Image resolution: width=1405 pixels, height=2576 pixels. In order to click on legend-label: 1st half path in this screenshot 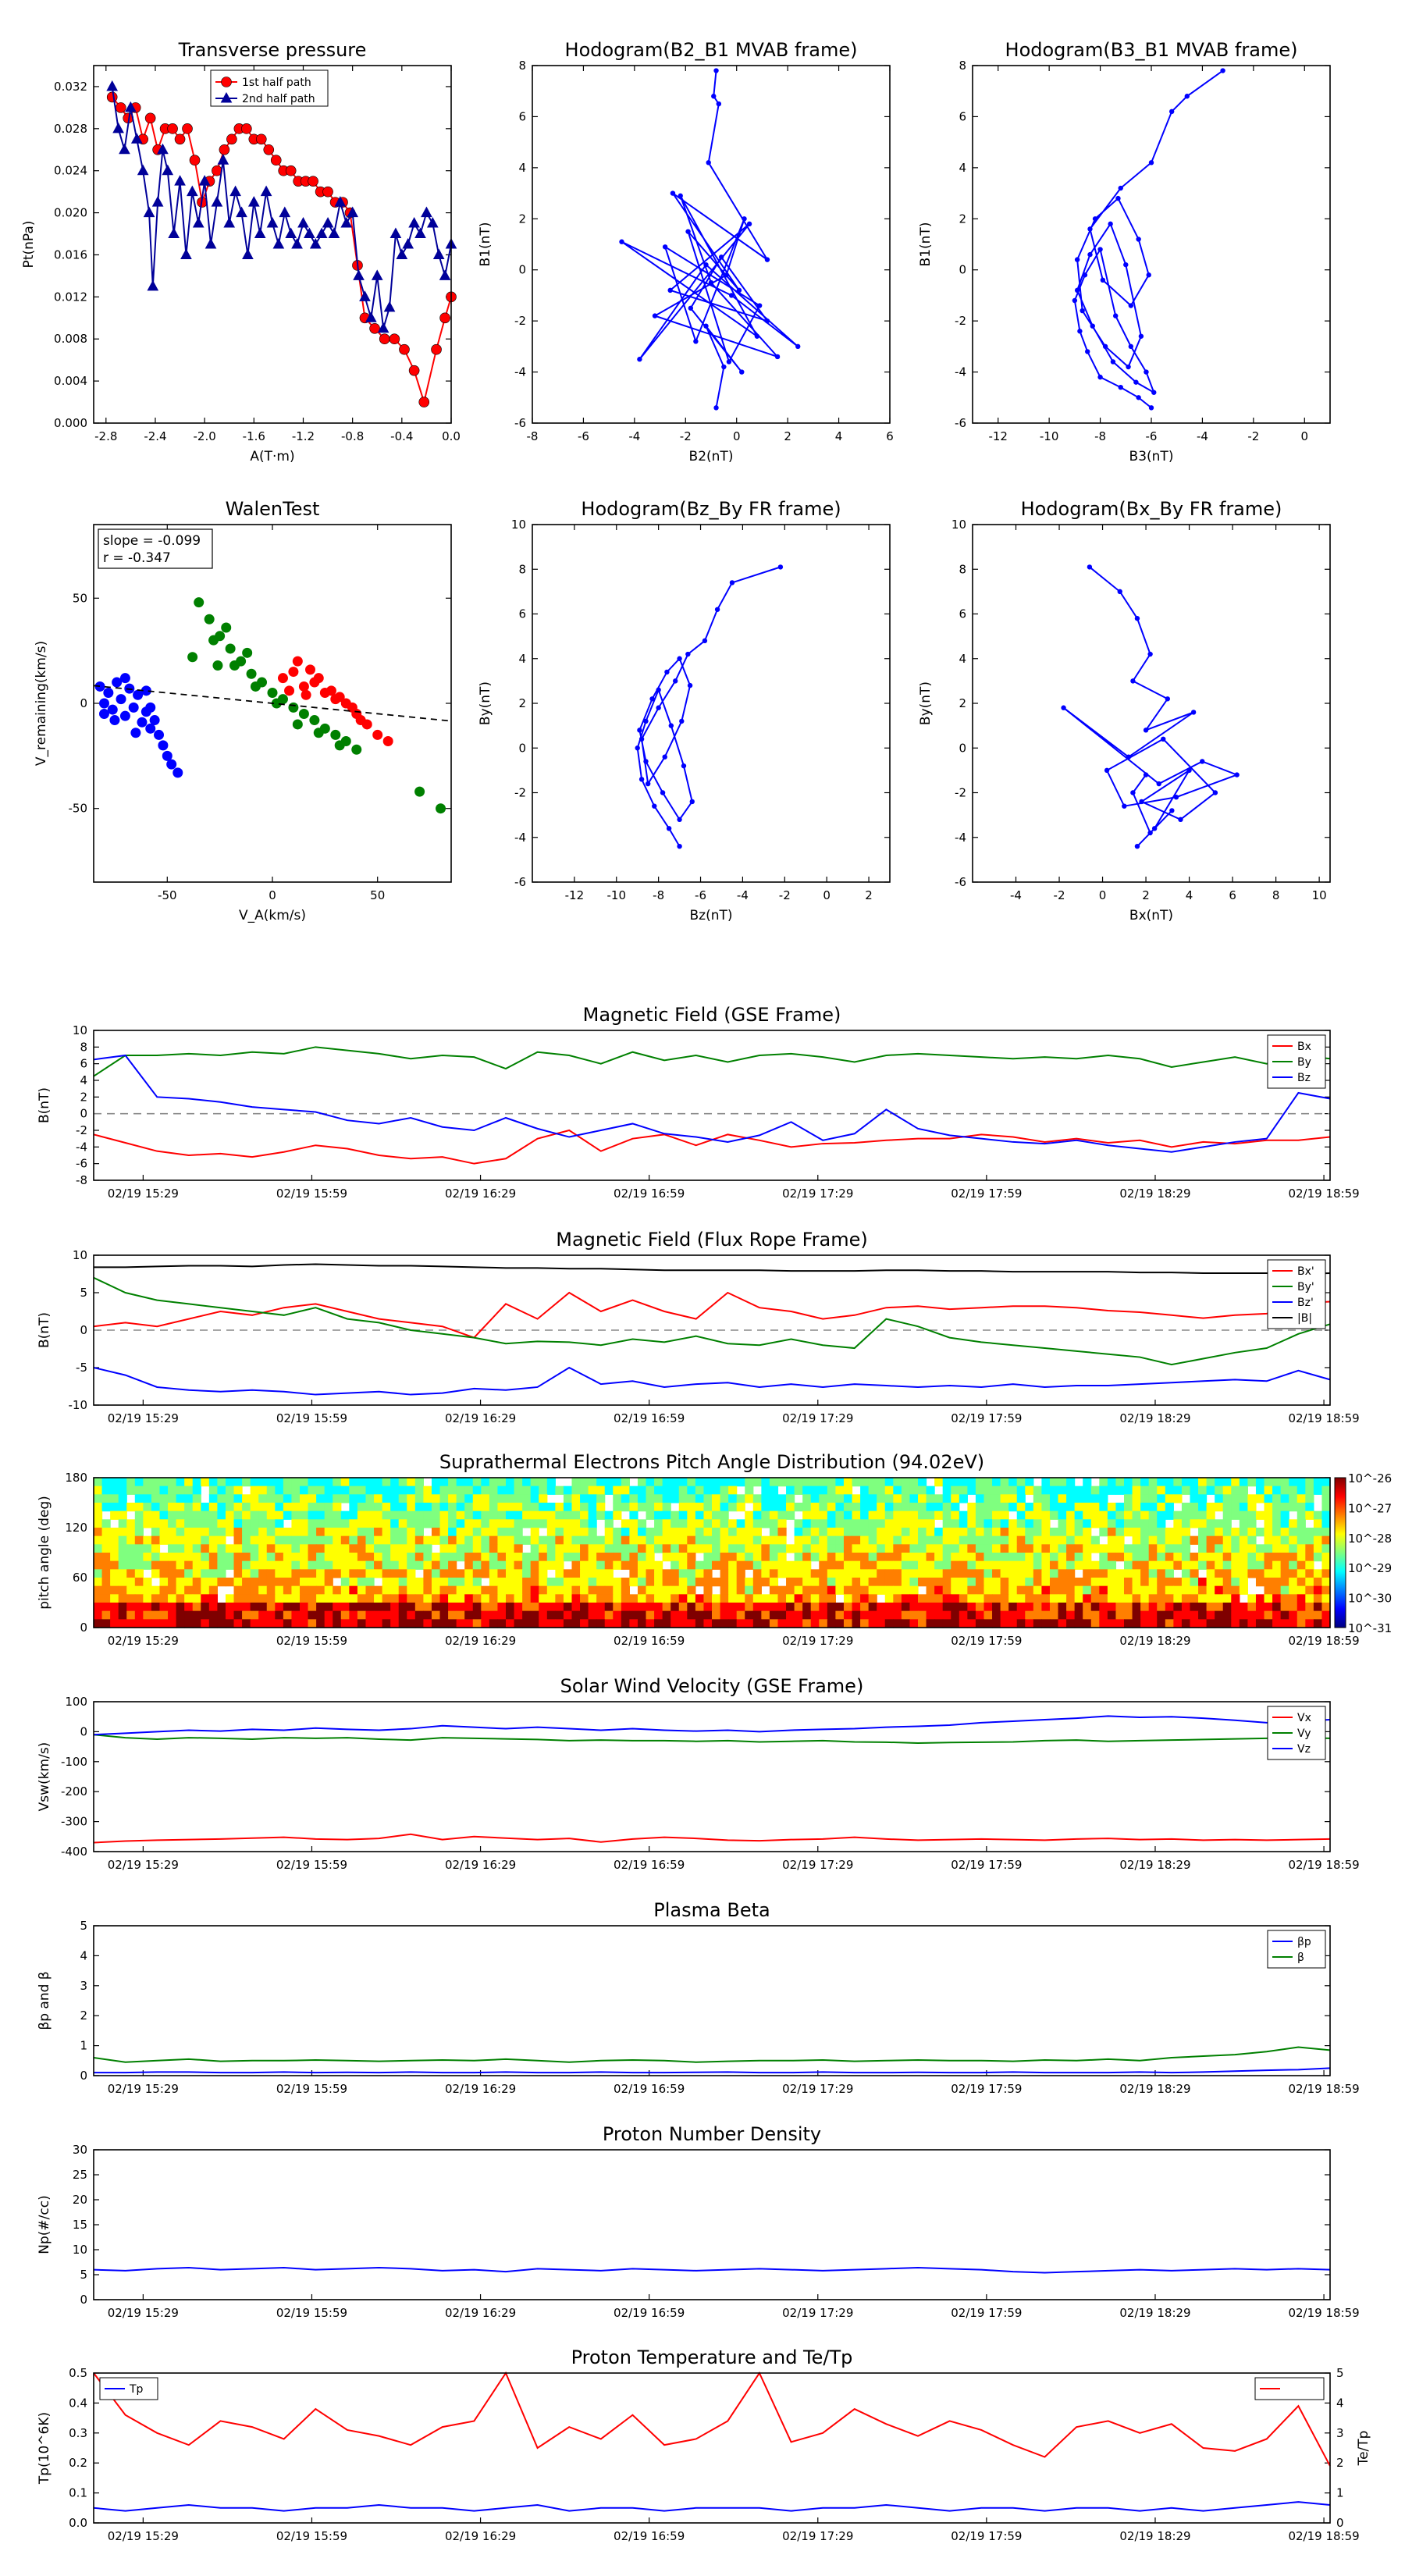, I will do `click(276, 82)`.